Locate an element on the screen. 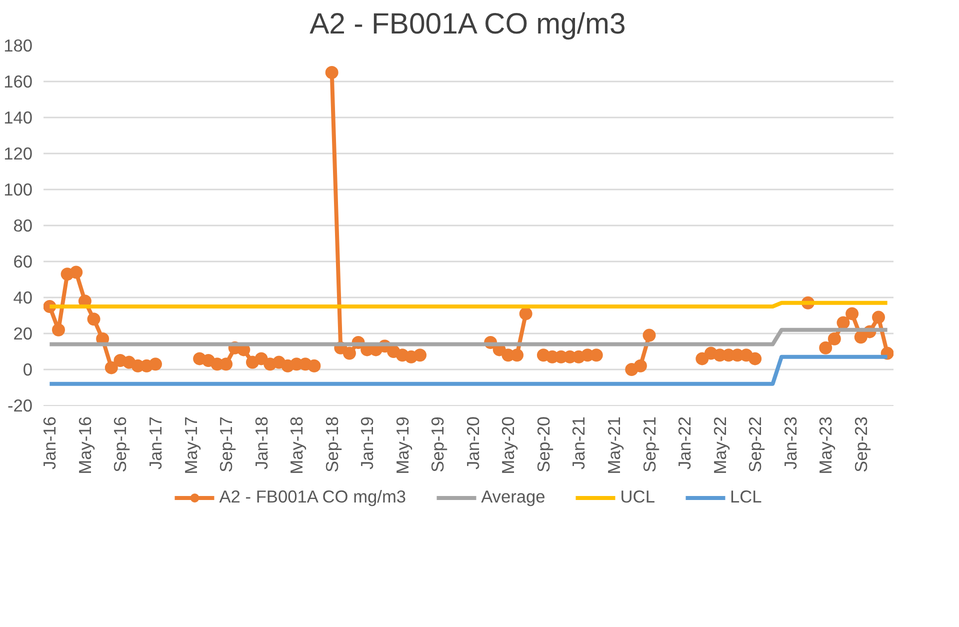 This screenshot has height=627, width=959. x-tick-label: May-21 is located at coordinates (614, 445).